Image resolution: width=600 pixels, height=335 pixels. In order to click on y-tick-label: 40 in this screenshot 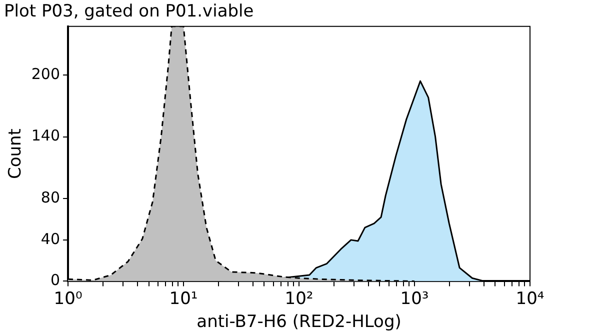, I will do `click(50, 239)`.